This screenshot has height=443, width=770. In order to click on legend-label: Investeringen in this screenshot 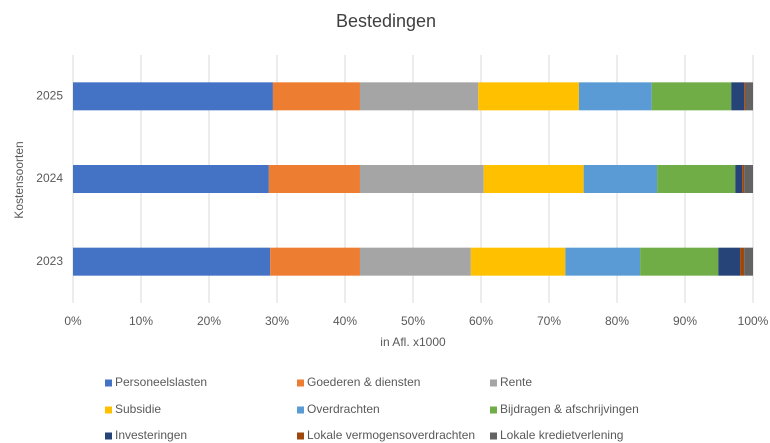, I will do `click(151, 435)`.